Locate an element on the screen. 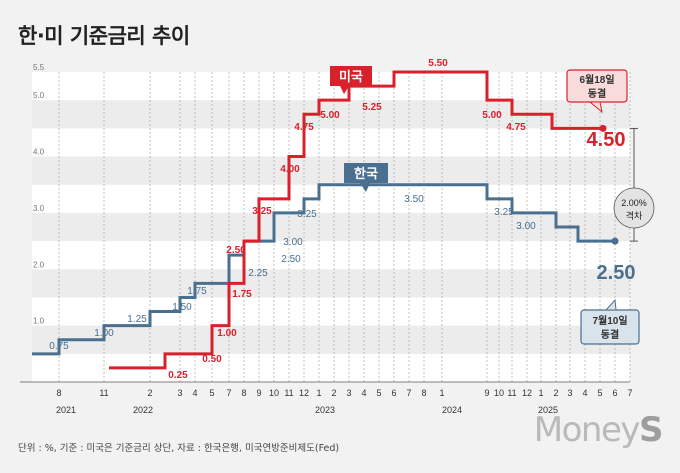 The height and width of the screenshot is (473, 680). korea-data-label: 2.50 is located at coordinates (291, 259).